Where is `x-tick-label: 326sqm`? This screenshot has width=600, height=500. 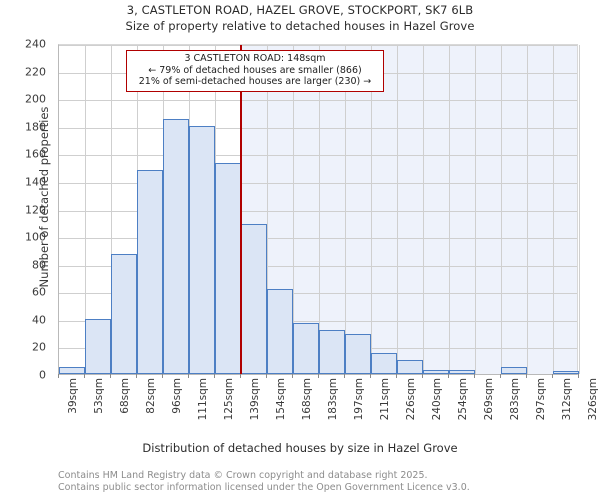 x-tick-label: 326sqm is located at coordinates (593, 399).